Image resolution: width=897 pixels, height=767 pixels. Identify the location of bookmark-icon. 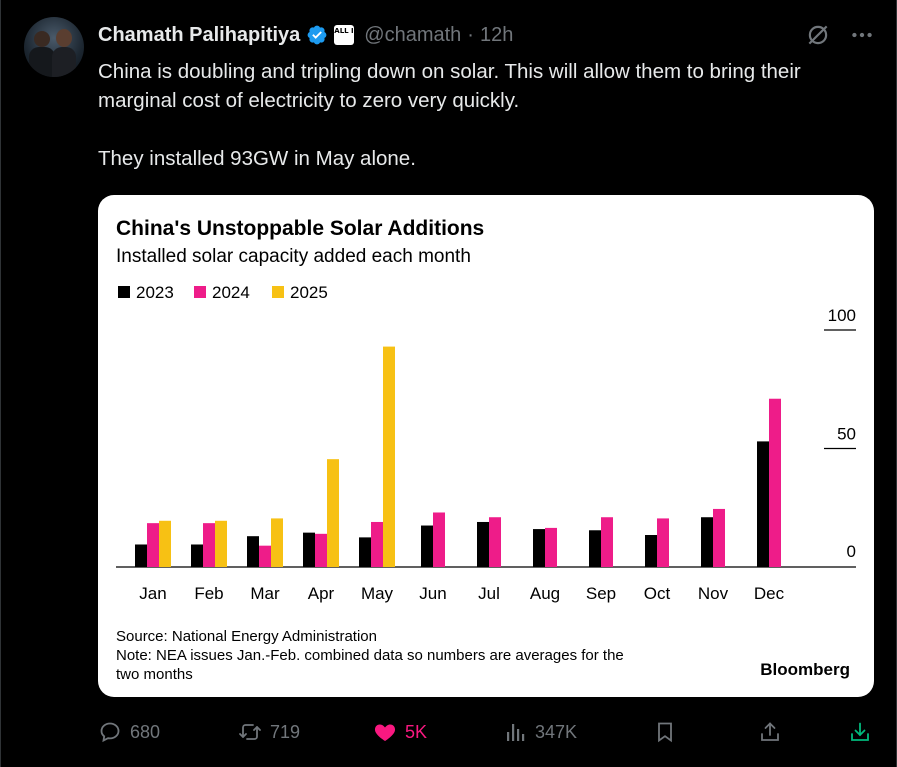
(665, 732).